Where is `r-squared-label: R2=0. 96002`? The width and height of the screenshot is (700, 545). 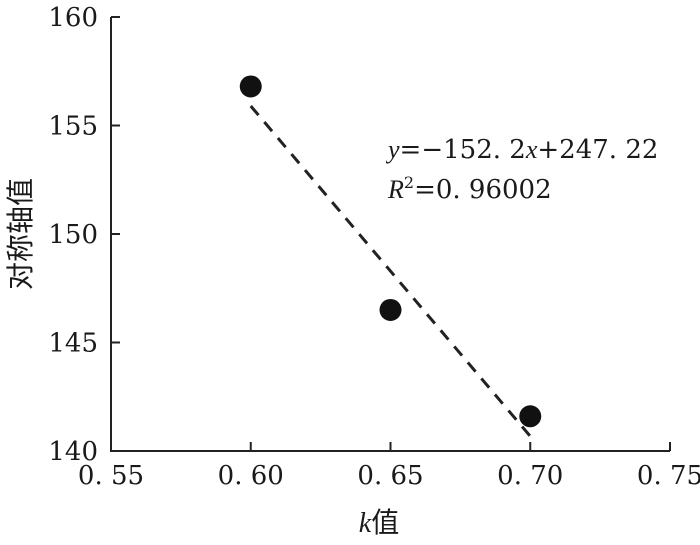 r-squared-label: R2=0. 96002 is located at coordinates (469, 189).